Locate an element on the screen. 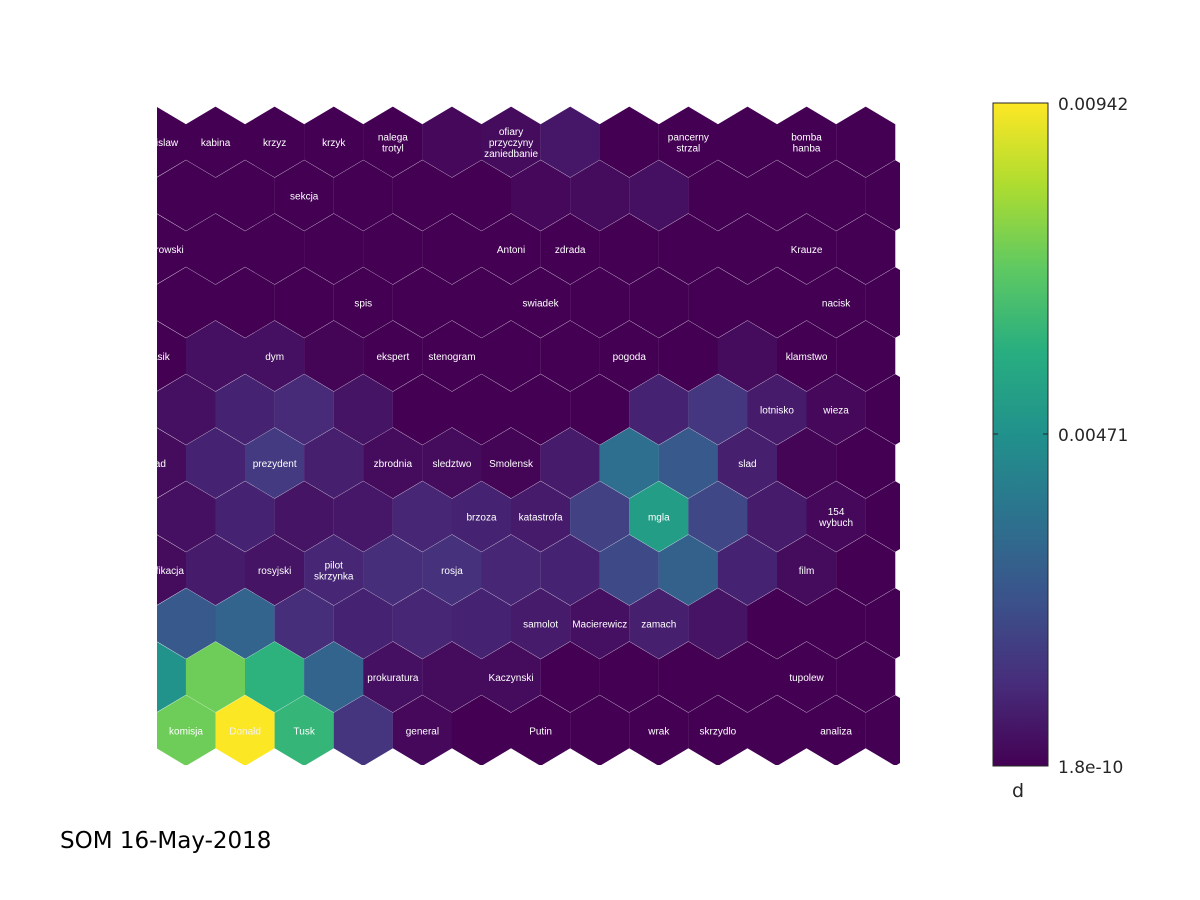 This screenshot has width=1200, height=900. hex-cell-r3-c0 is located at coordinates (186, 302).